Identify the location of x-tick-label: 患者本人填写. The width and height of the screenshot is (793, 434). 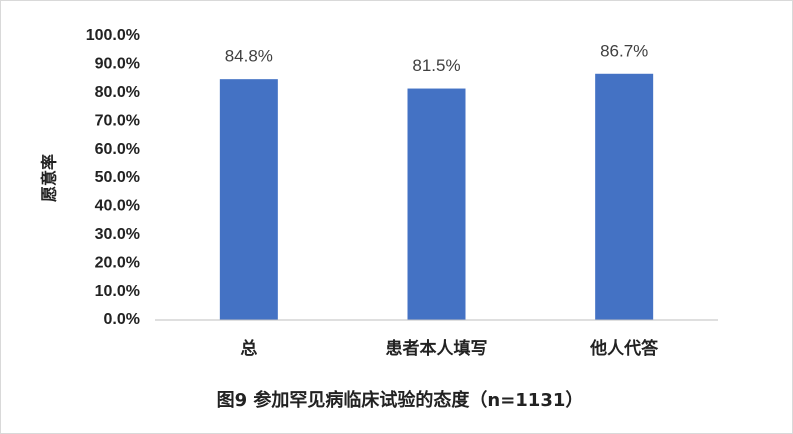
(437, 348).